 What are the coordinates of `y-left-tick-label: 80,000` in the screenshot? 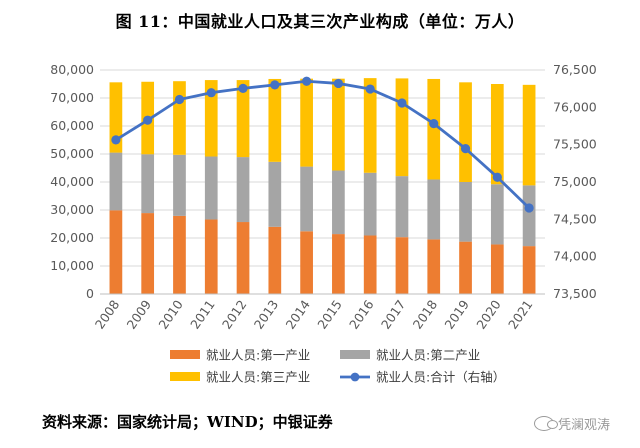 It's located at (72, 69).